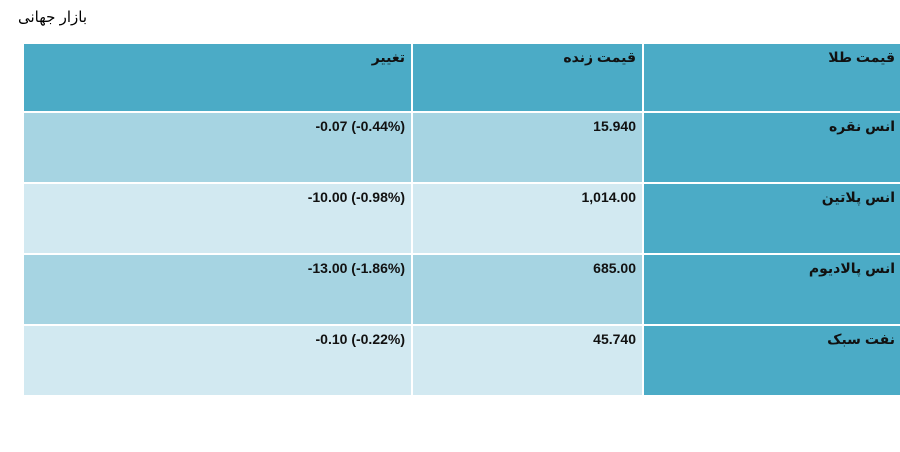 This screenshot has height=452, width=900. I want to click on instrument-name: نفت سبک, so click(771, 360).